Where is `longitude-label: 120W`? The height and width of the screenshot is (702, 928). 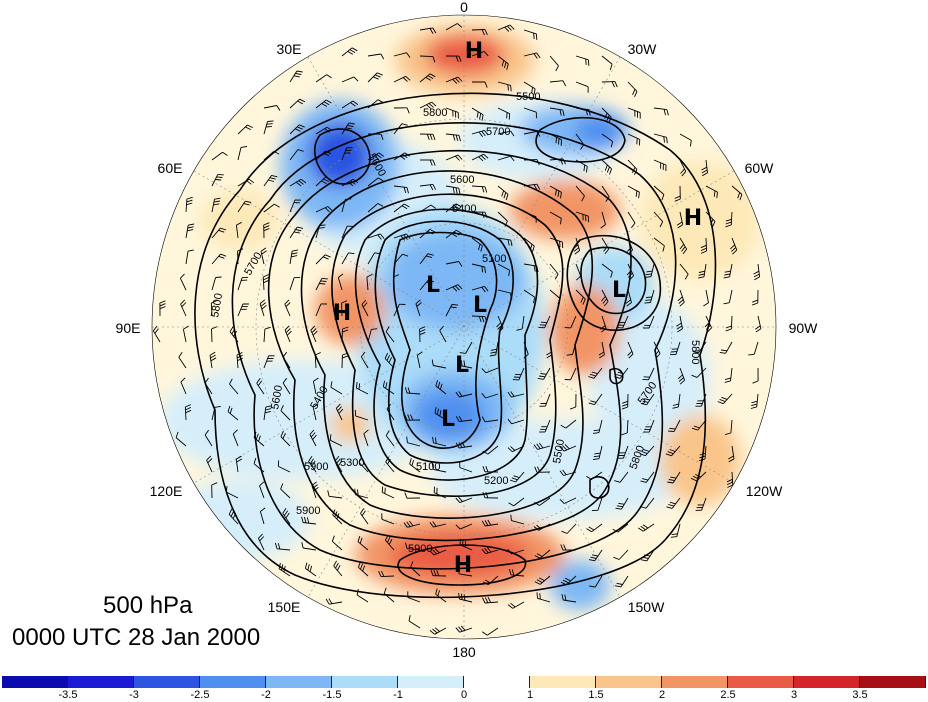 longitude-label: 120W is located at coordinates (764, 491).